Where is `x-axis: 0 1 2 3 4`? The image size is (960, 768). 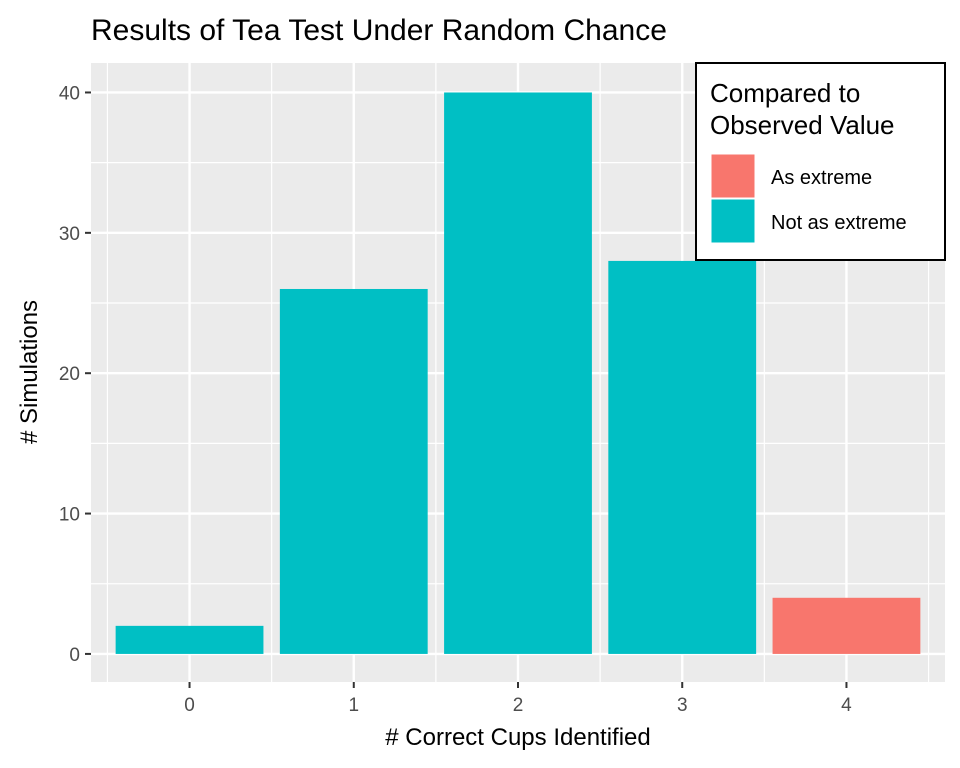
x-axis: 0 1 2 3 4 is located at coordinates (518, 699).